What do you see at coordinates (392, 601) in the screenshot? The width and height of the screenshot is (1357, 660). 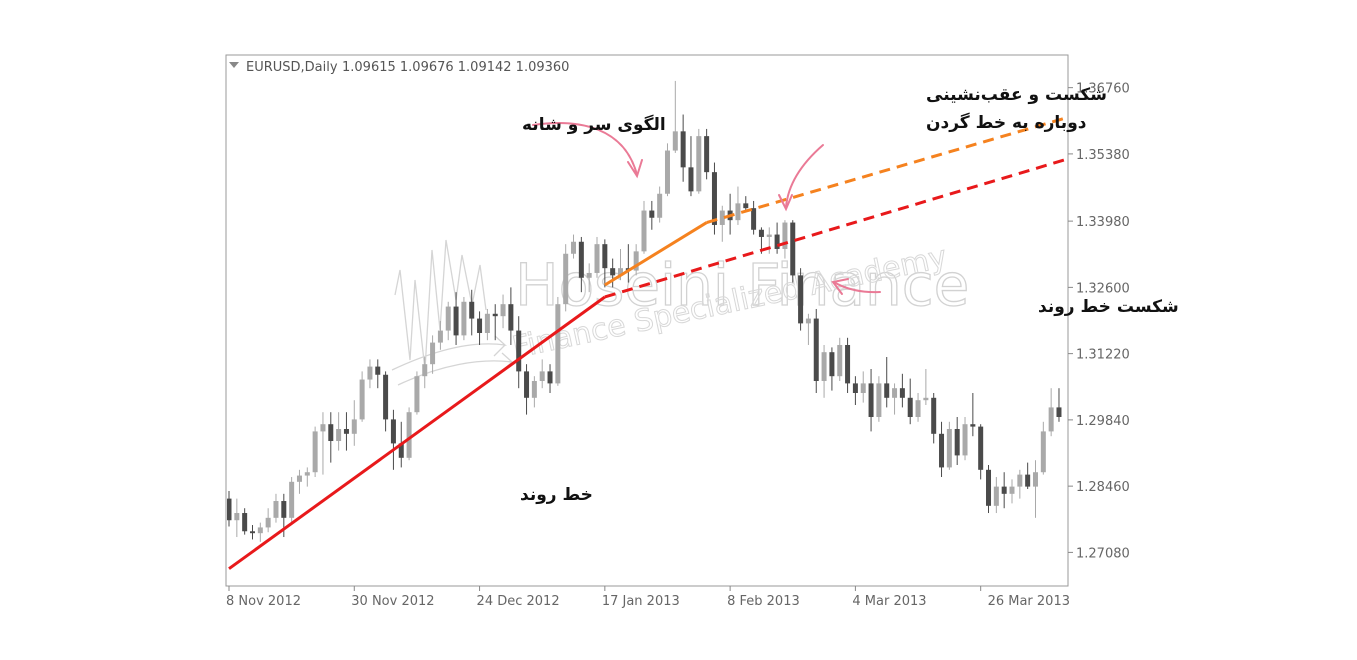 I see `x-tick-label: 30 Nov 2012` at bounding box center [392, 601].